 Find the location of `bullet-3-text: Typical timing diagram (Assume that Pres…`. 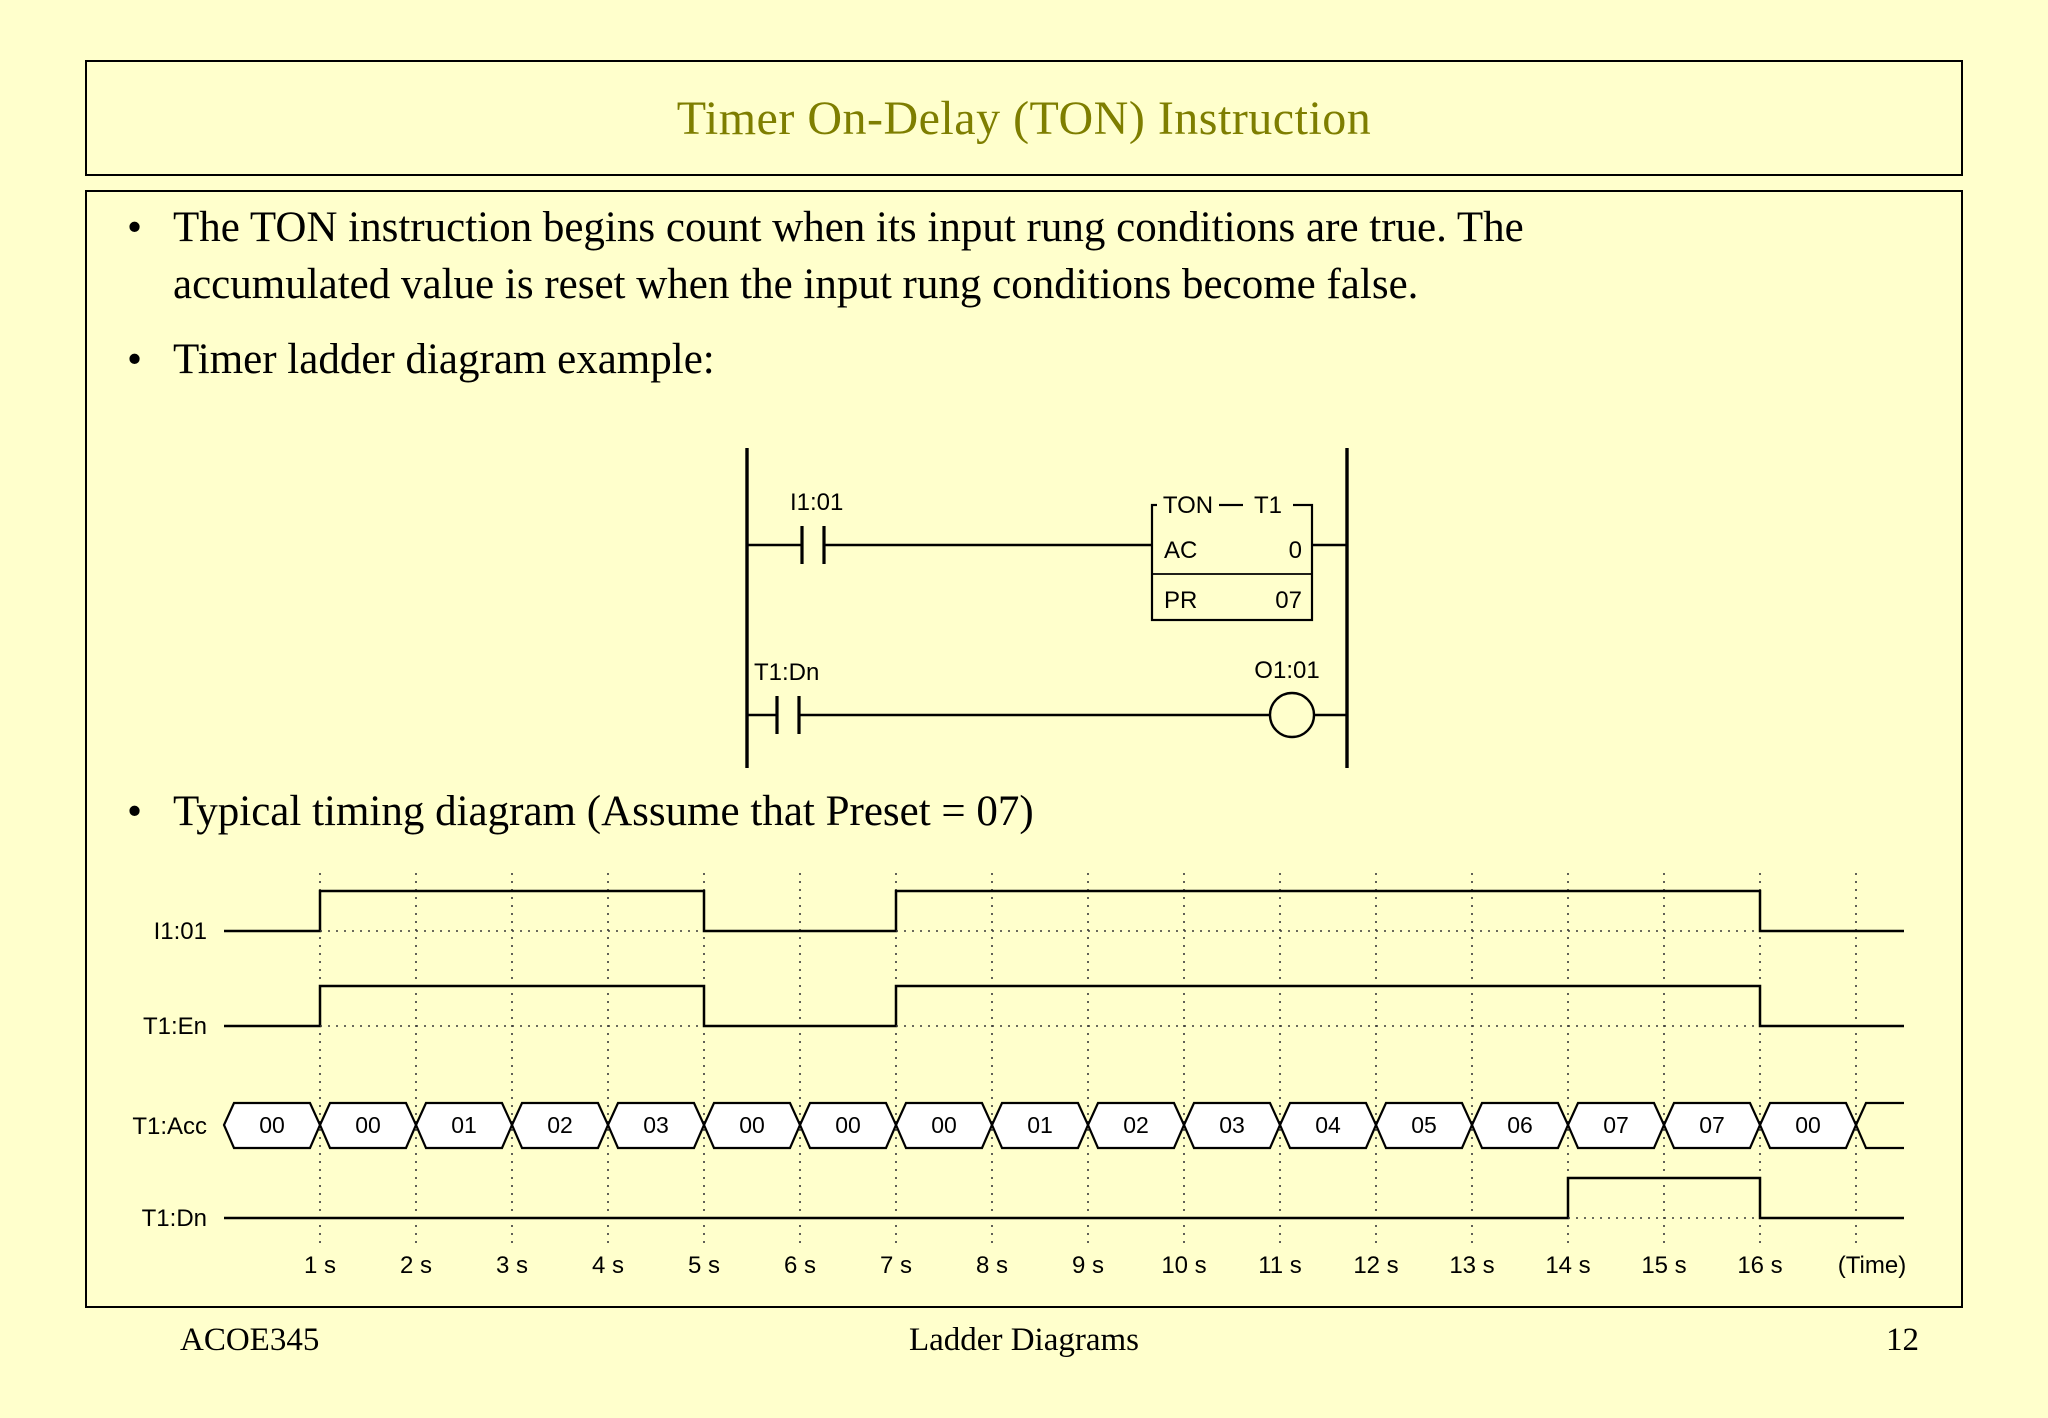

bullet-3-text: Typical timing diagram (Assume that Pres… is located at coordinates (603, 811).